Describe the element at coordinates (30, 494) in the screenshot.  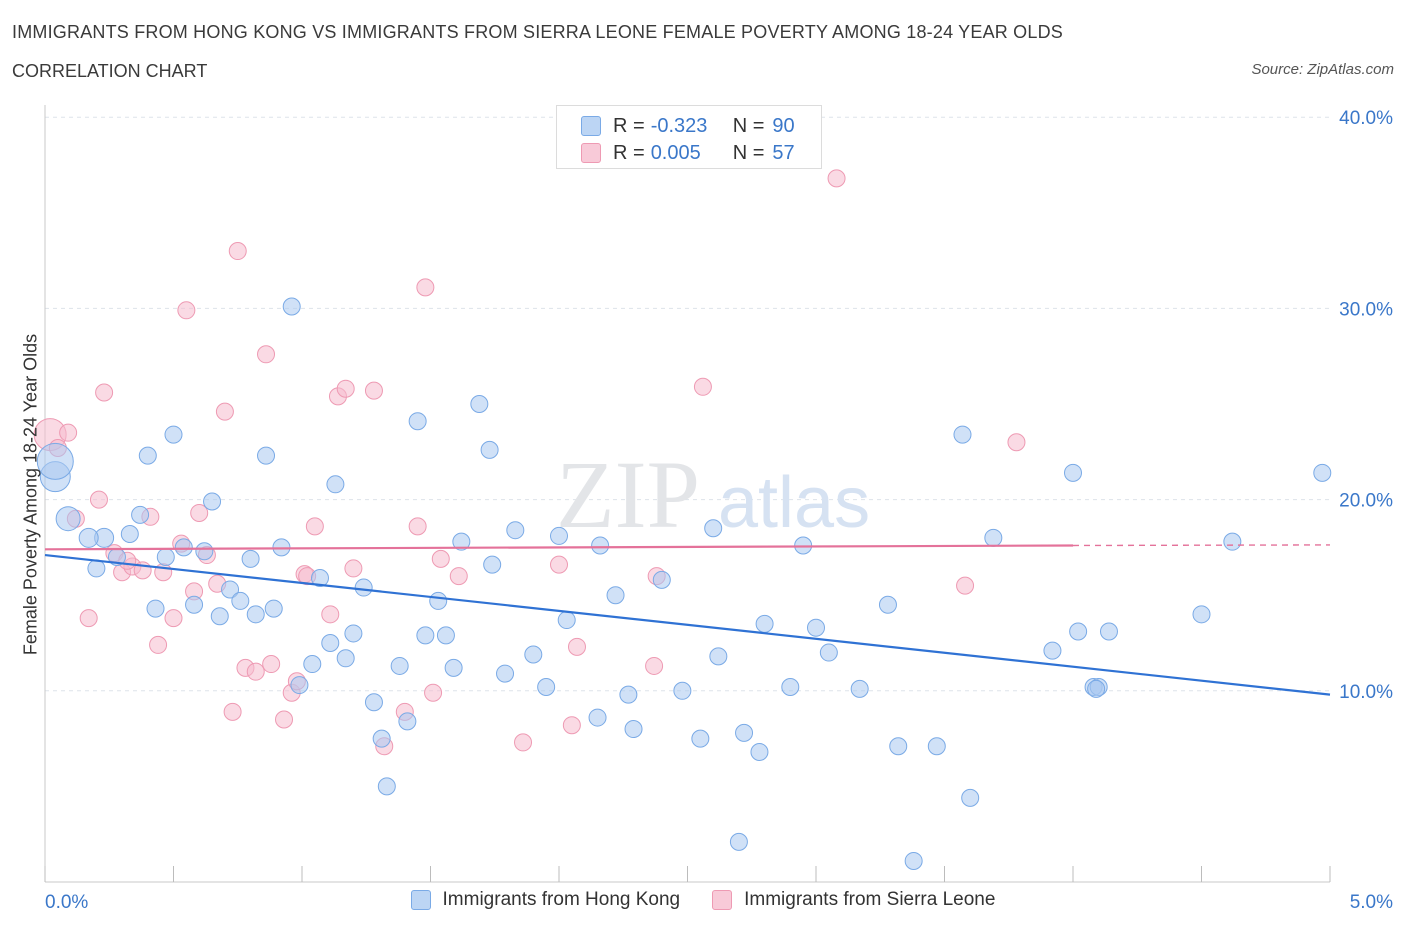
I see `y-axis-label: Female Poverty Among 18-24 Year Olds` at that location.